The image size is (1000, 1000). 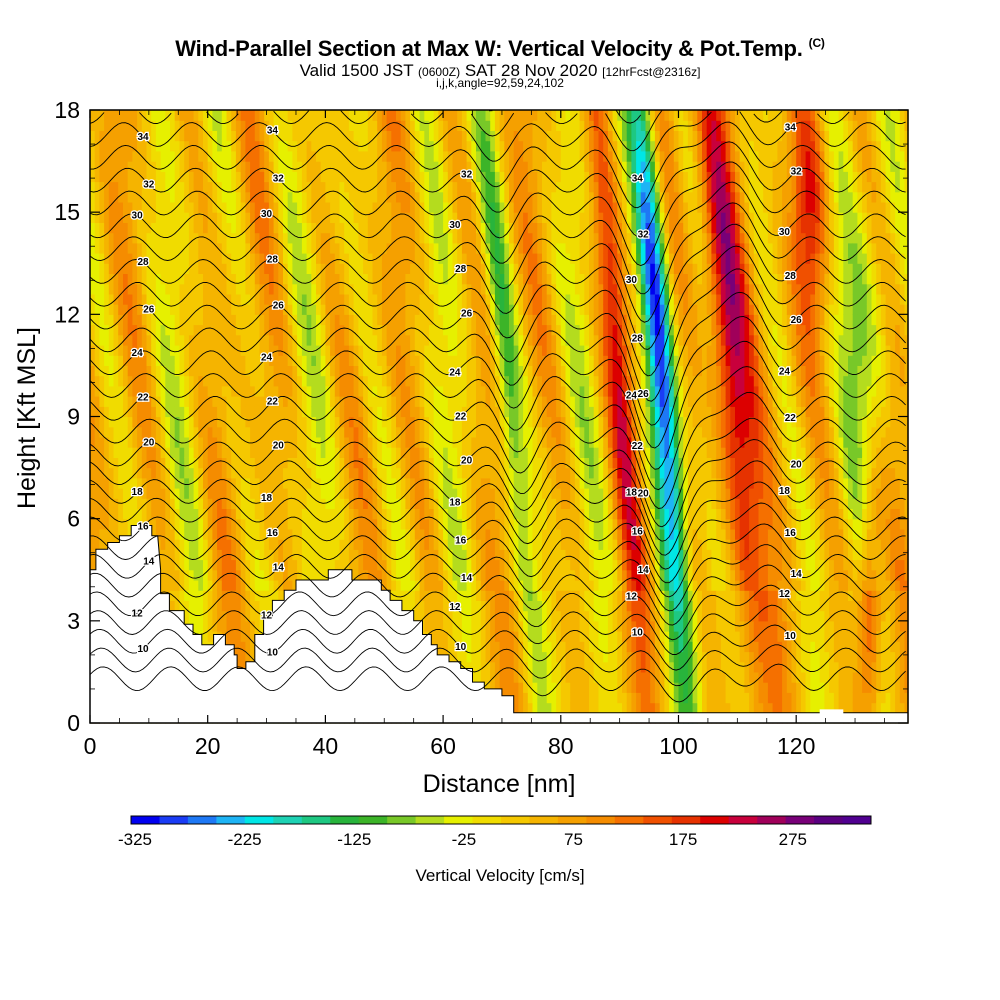 I want to click on colorbar-label: Vertical Velocity [cm/s], so click(x=499, y=875).